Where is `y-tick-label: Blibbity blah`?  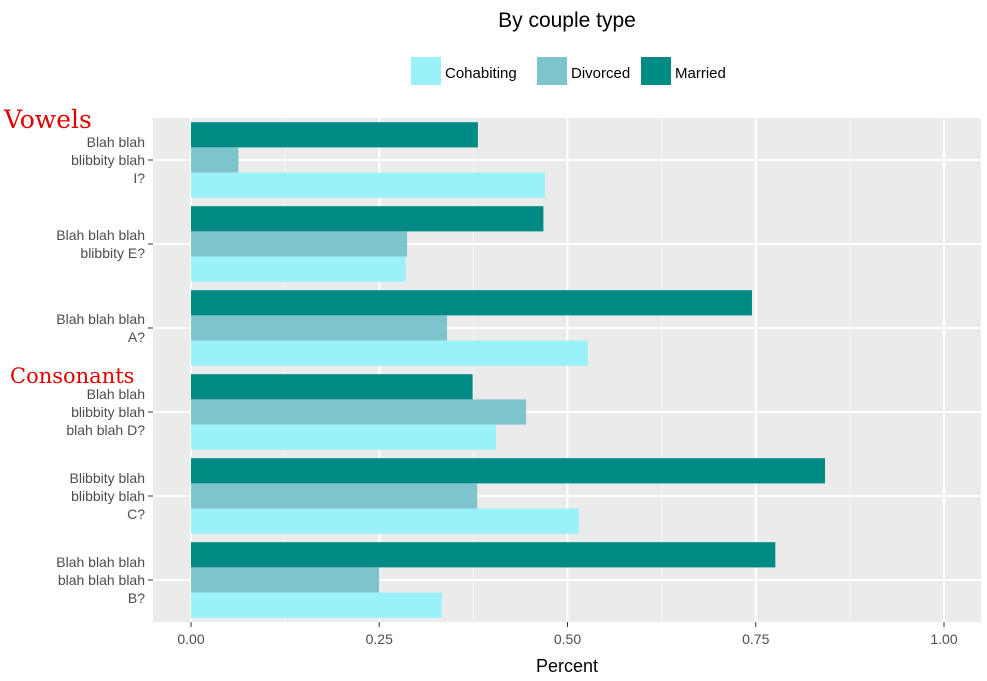 y-tick-label: Blibbity blah is located at coordinates (108, 478).